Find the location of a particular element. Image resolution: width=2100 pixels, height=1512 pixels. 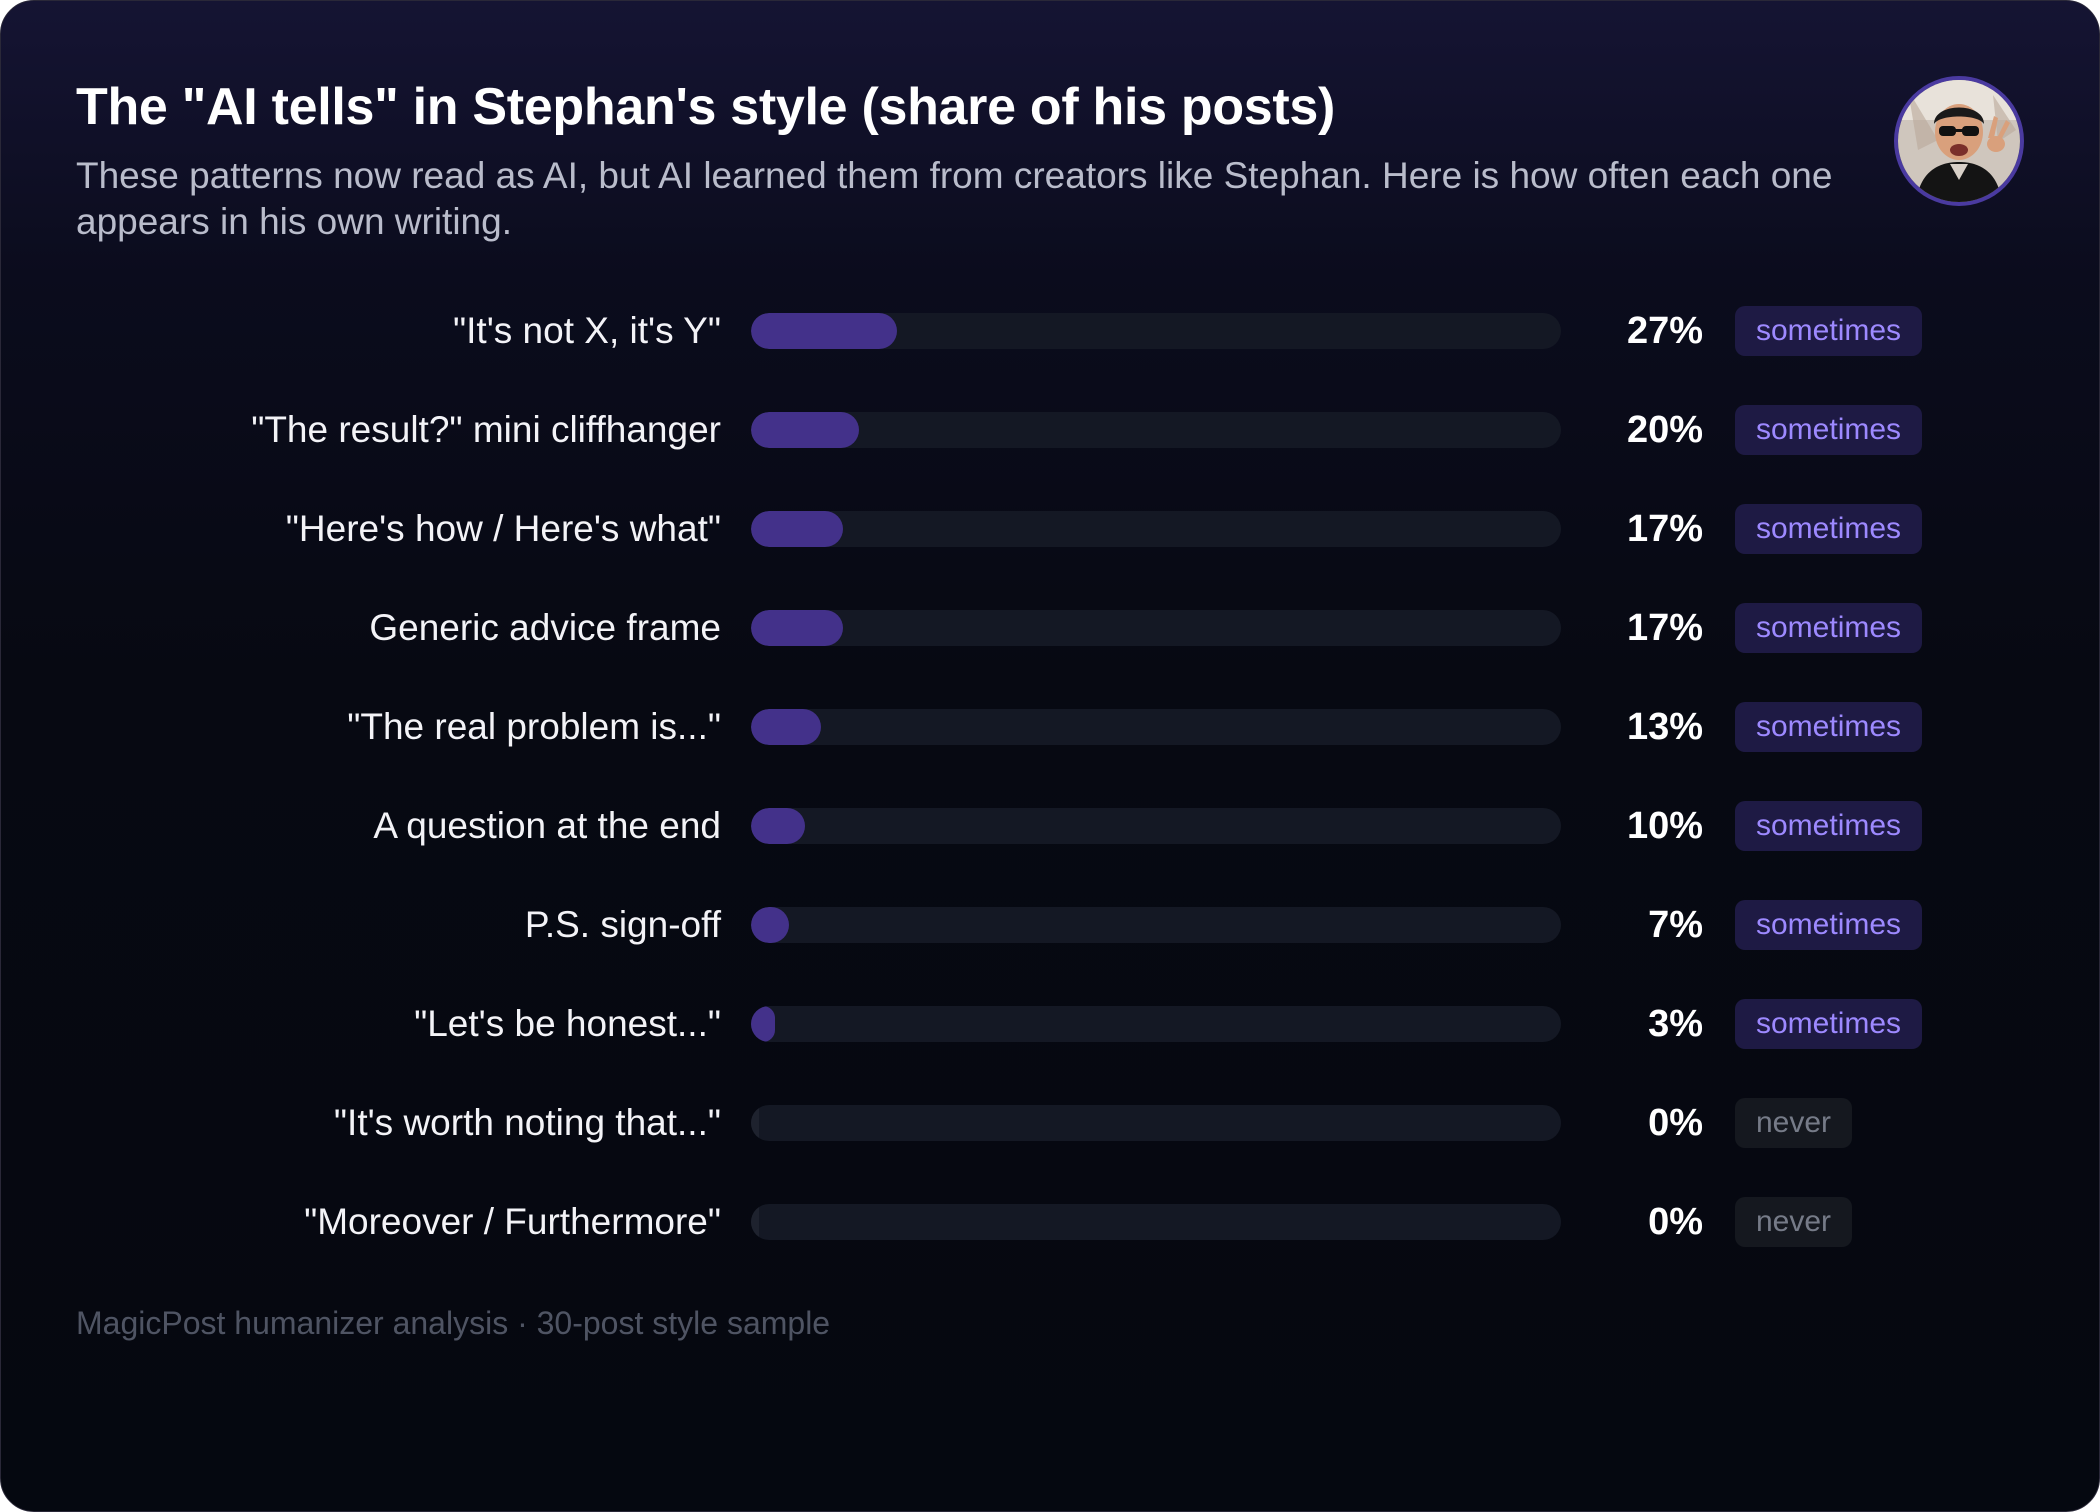

bar-row: "It's worth noting that..." 0% never is located at coordinates (1050, 1123).